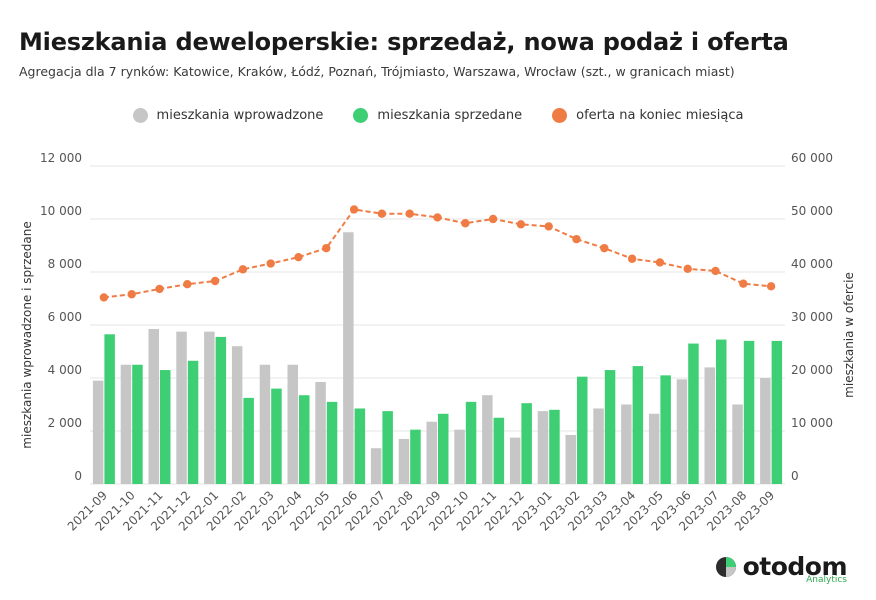  I want to click on otodom-logo-tagline: Analytics, so click(826, 580).